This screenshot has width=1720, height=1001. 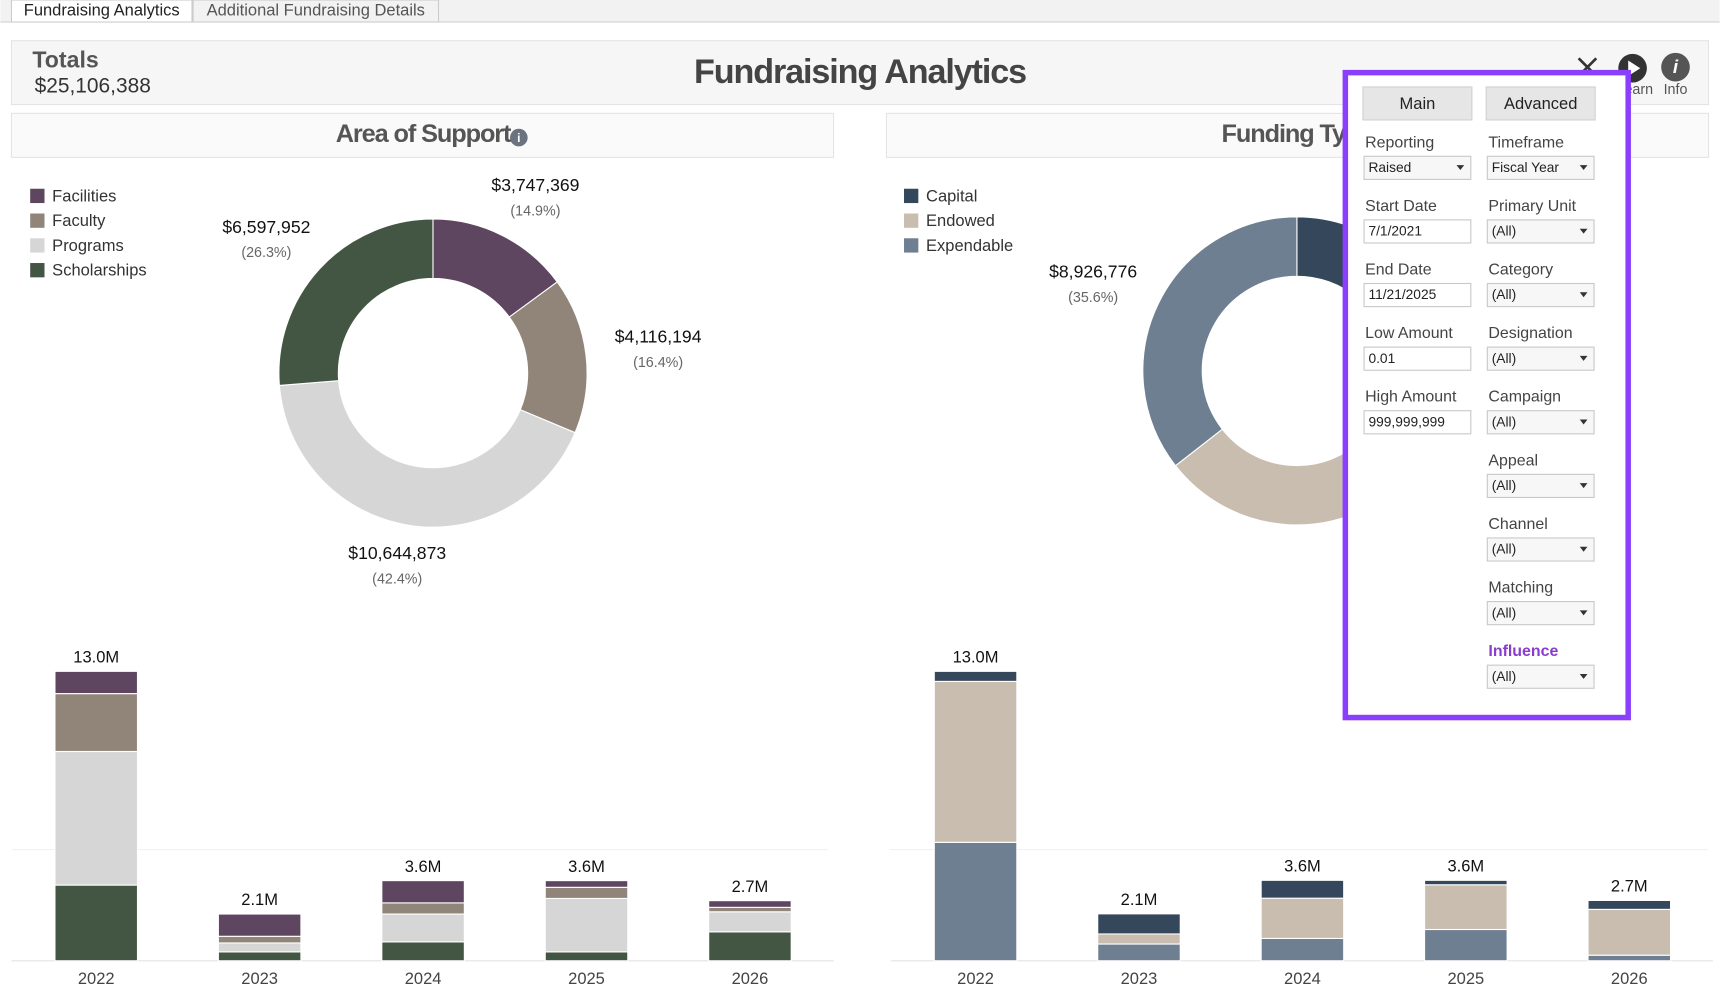 What do you see at coordinates (1398, 270) in the screenshot?
I see `filter-label: End Date` at bounding box center [1398, 270].